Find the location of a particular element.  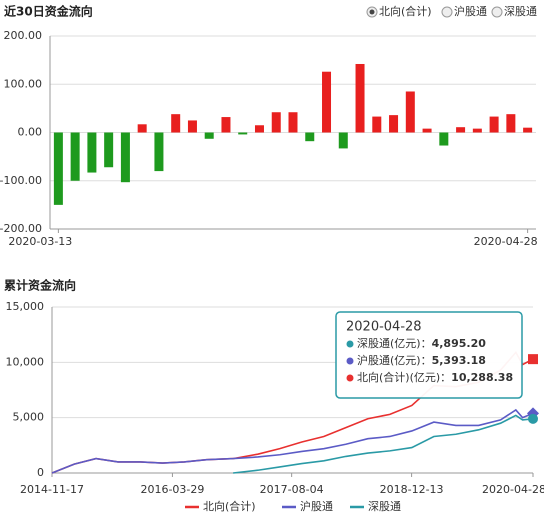

legend-label: 深股通 is located at coordinates (384, 506).